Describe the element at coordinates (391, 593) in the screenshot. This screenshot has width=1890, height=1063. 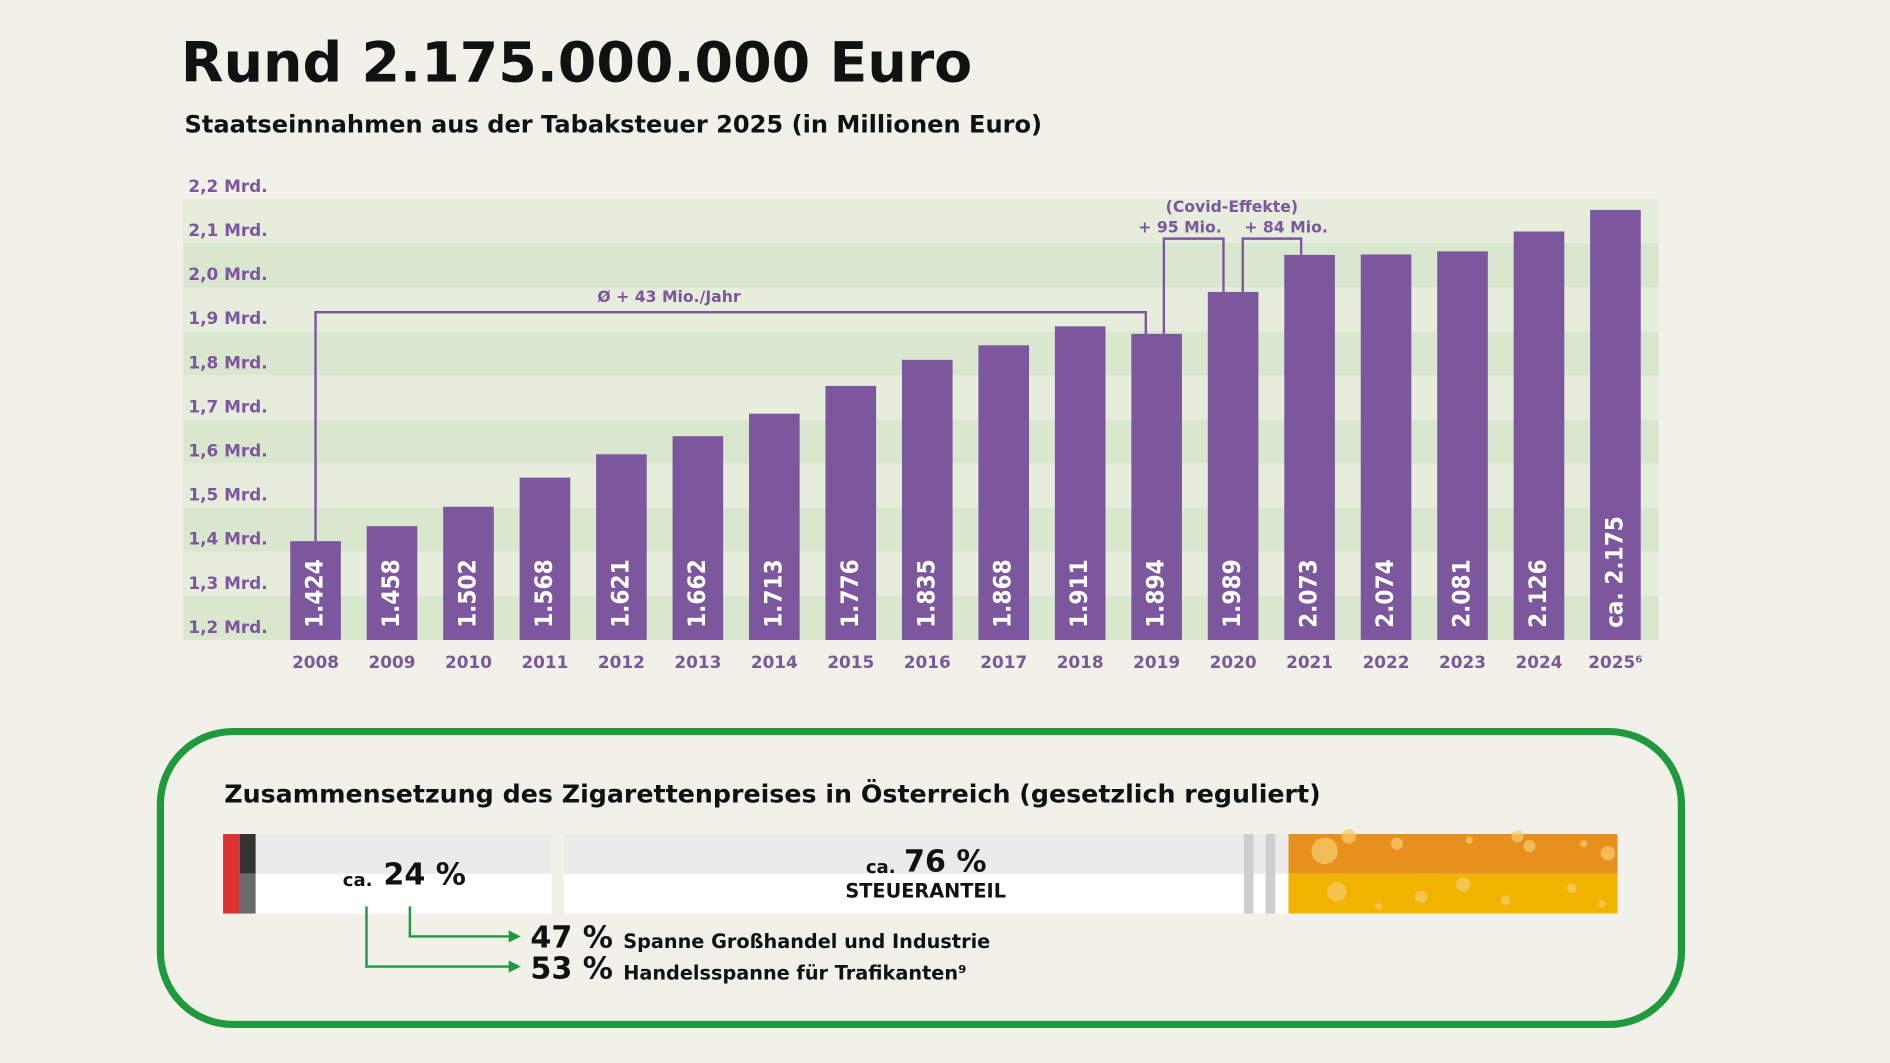
I see `value-label: 1.458` at that location.